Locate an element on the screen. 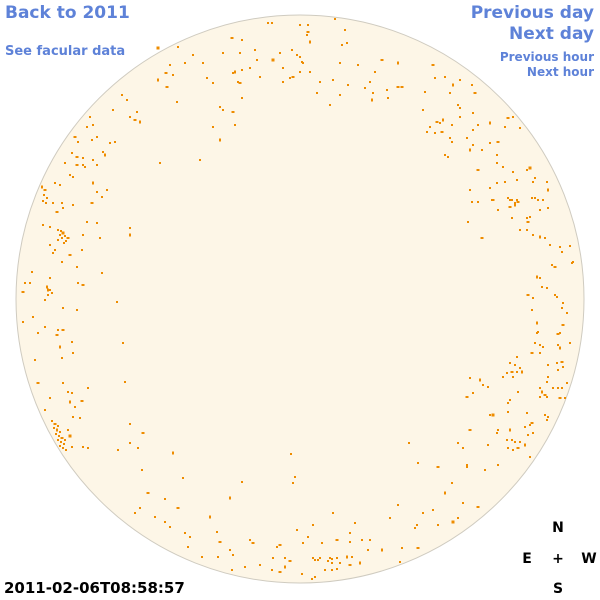 The image size is (600, 600). next-hour-link: Next hour is located at coordinates (560, 72).